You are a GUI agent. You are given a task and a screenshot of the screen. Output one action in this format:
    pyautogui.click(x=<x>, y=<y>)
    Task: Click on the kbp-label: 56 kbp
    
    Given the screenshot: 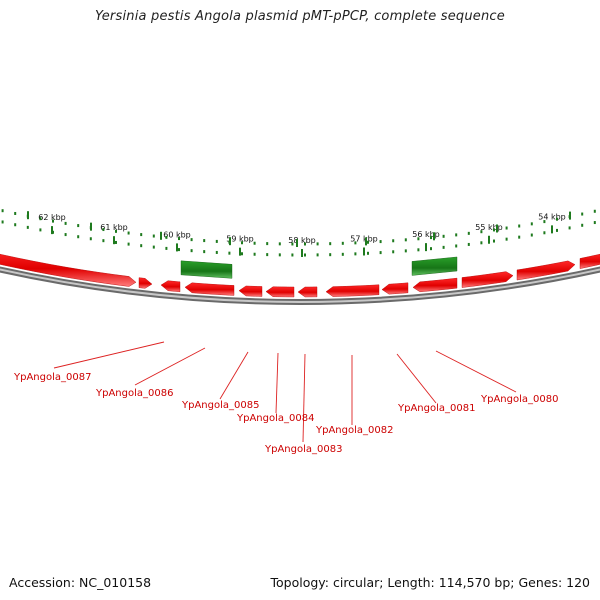 What is the action you would take?
    pyautogui.click(x=426, y=234)
    